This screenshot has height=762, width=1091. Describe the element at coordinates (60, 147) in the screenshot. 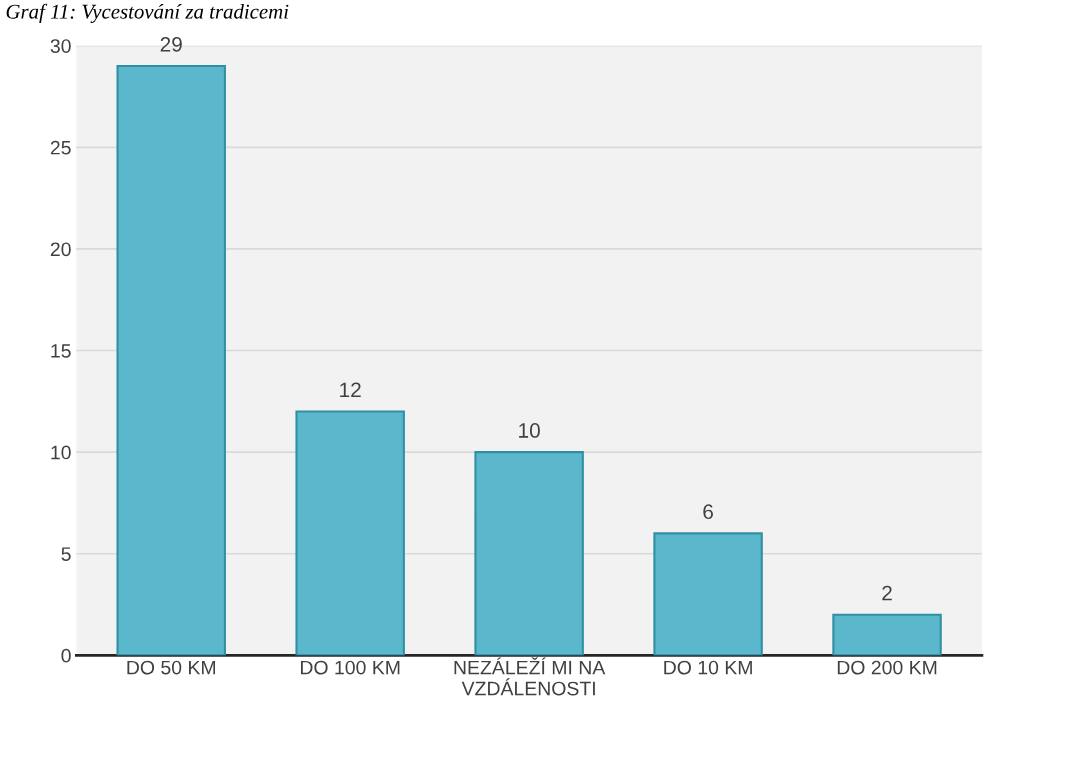

I see `y-tick-label: 25` at that location.